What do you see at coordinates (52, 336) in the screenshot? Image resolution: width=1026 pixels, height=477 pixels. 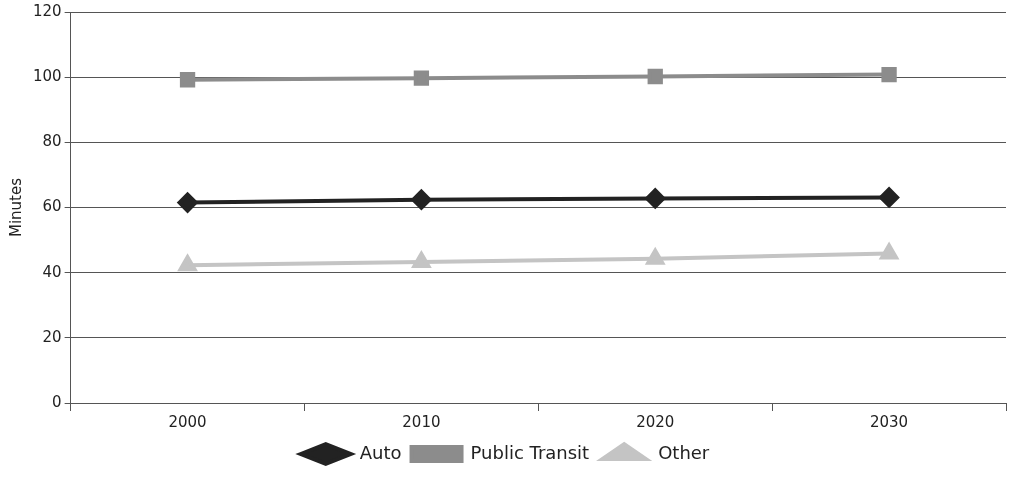 I see `y-tick-label: 20` at bounding box center [52, 336].